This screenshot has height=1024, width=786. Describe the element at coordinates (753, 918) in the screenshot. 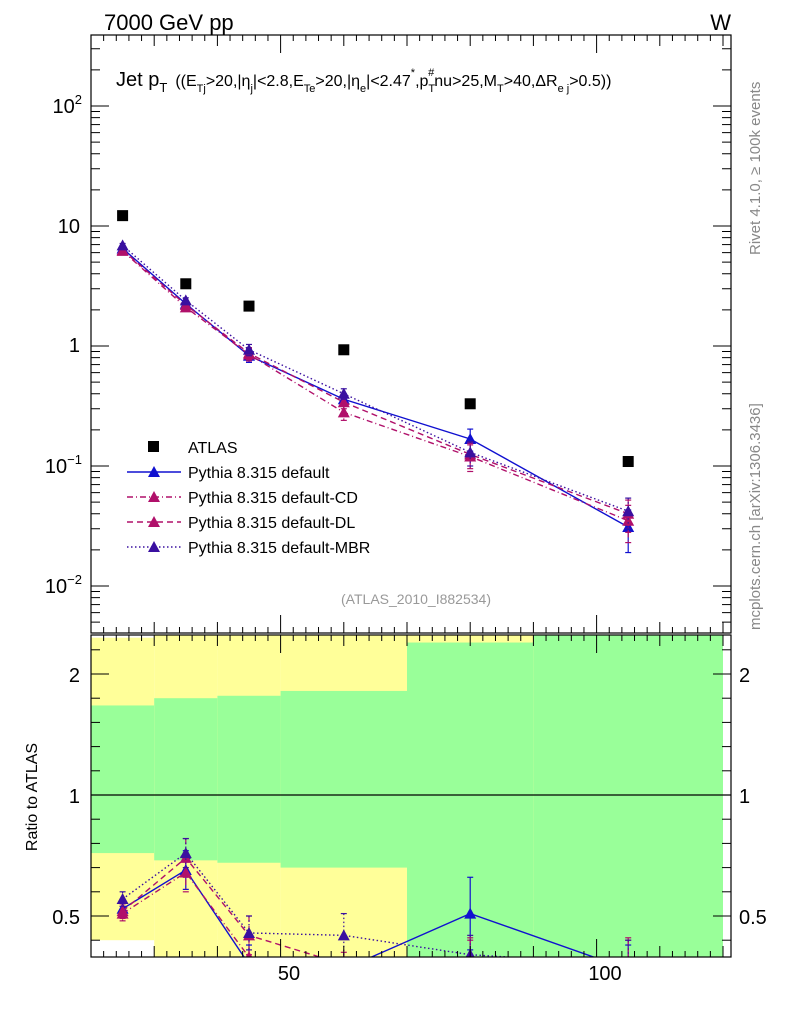

I see `ratio-y-tick-label-05-right: 0.5` at that location.